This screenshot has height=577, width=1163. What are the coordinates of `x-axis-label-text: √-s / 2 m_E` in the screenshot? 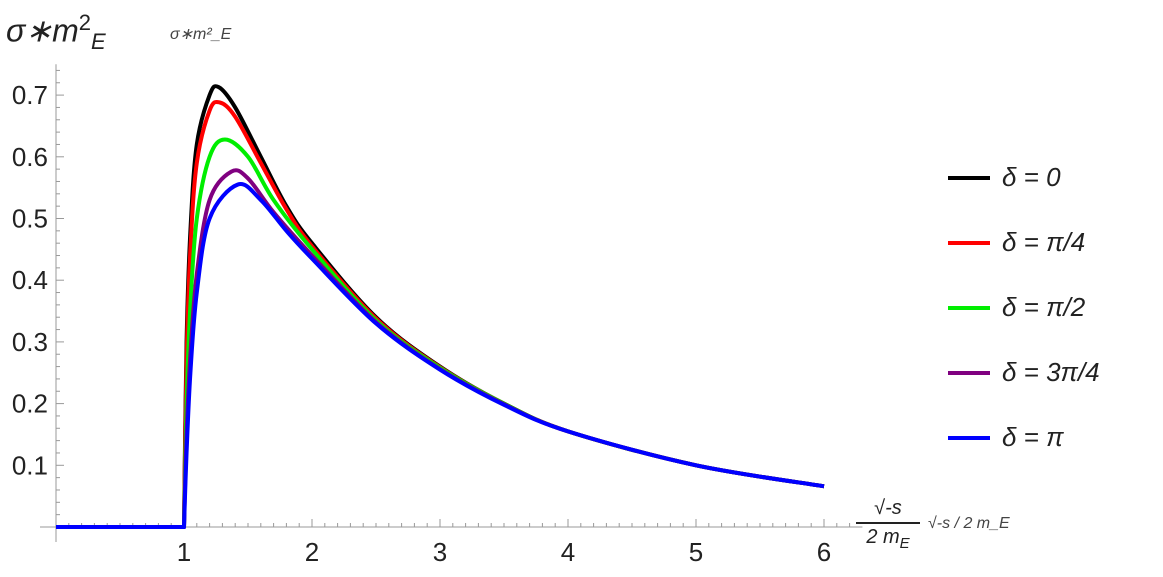 It's located at (969, 523).